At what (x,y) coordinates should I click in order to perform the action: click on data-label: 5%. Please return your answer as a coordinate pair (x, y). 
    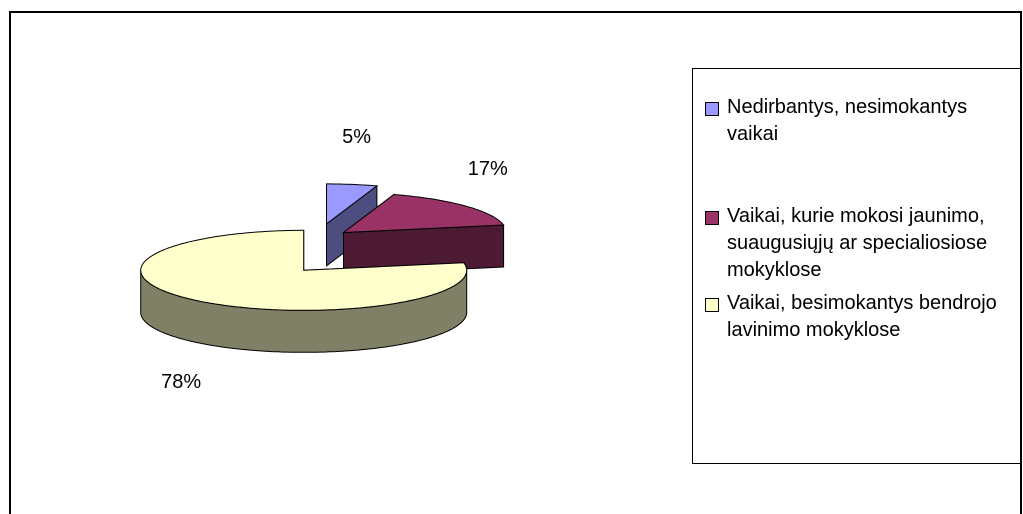
    Looking at the image, I should click on (356, 137).